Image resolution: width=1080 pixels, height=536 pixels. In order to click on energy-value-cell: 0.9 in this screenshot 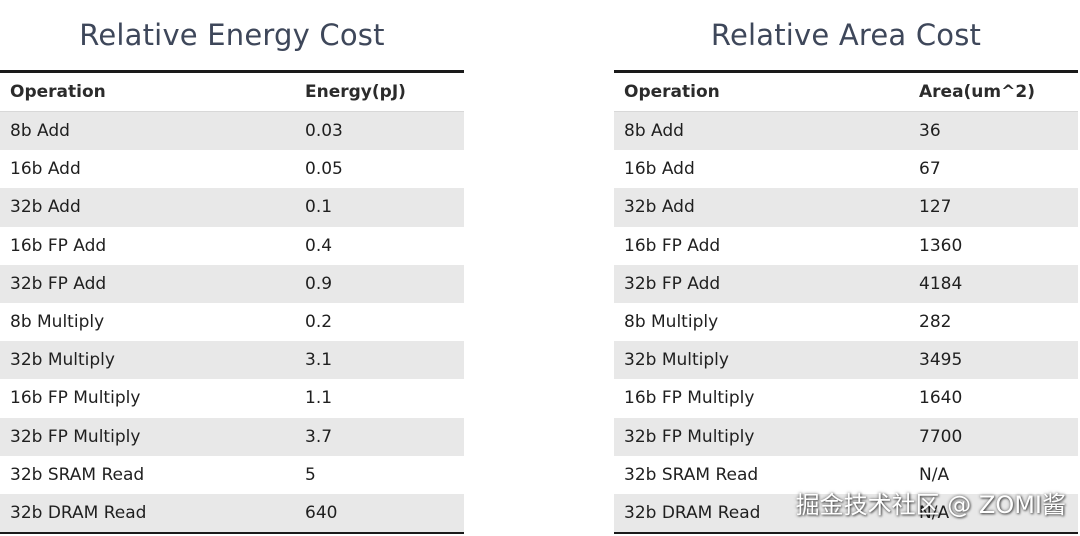, I will do `click(319, 283)`.